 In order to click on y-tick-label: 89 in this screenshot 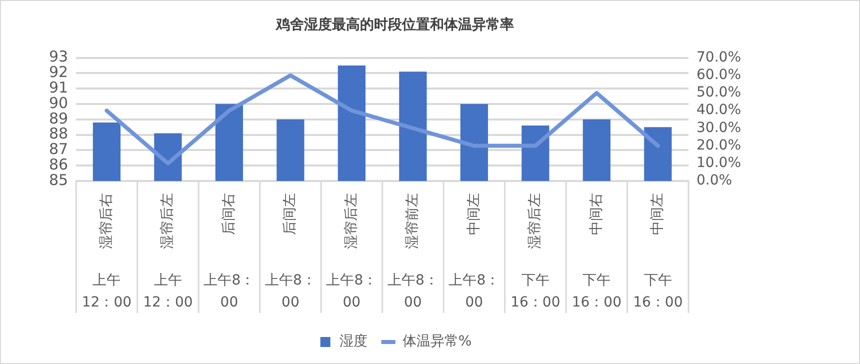, I will do `click(58, 118)`.